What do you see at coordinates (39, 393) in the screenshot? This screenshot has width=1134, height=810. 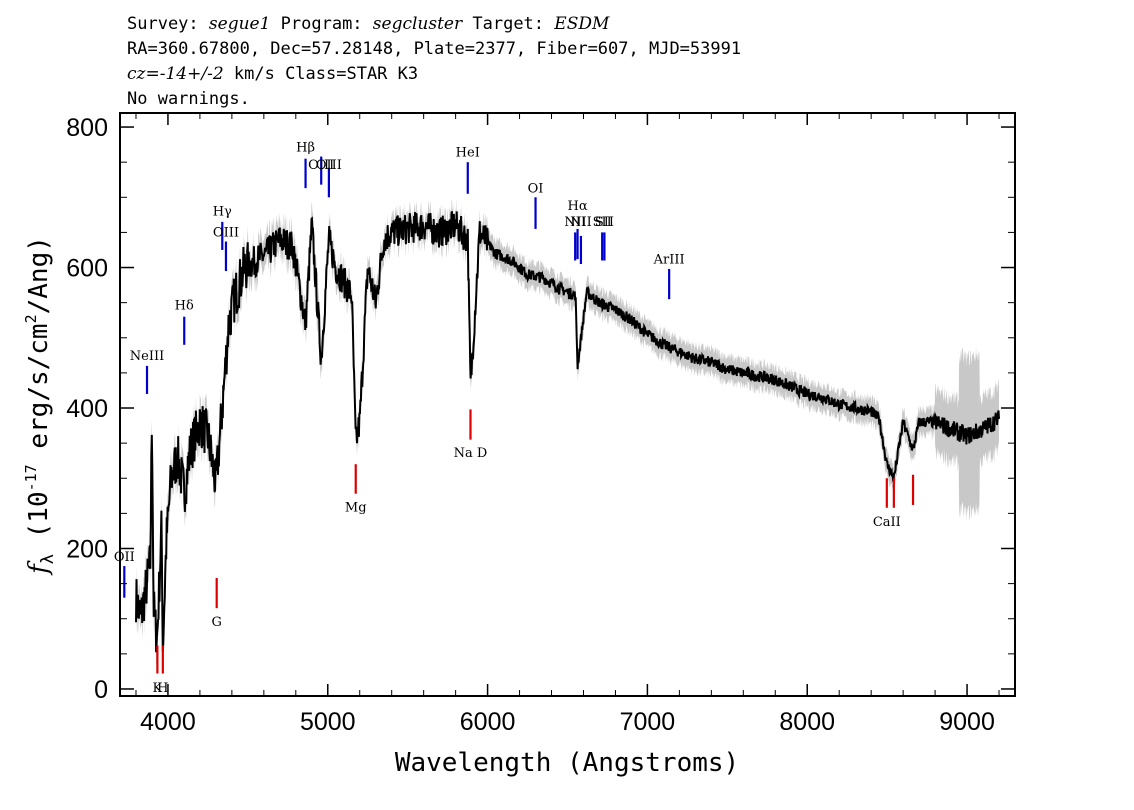 I see `y-axis-unit-mid: erg/s/cm` at bounding box center [39, 393].